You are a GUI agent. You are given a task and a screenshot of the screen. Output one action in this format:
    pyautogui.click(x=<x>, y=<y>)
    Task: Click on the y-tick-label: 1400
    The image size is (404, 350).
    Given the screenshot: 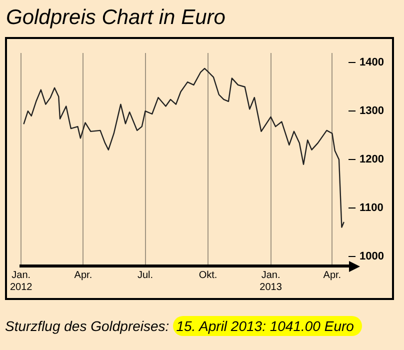 What is the action you would take?
    pyautogui.click(x=372, y=62)
    